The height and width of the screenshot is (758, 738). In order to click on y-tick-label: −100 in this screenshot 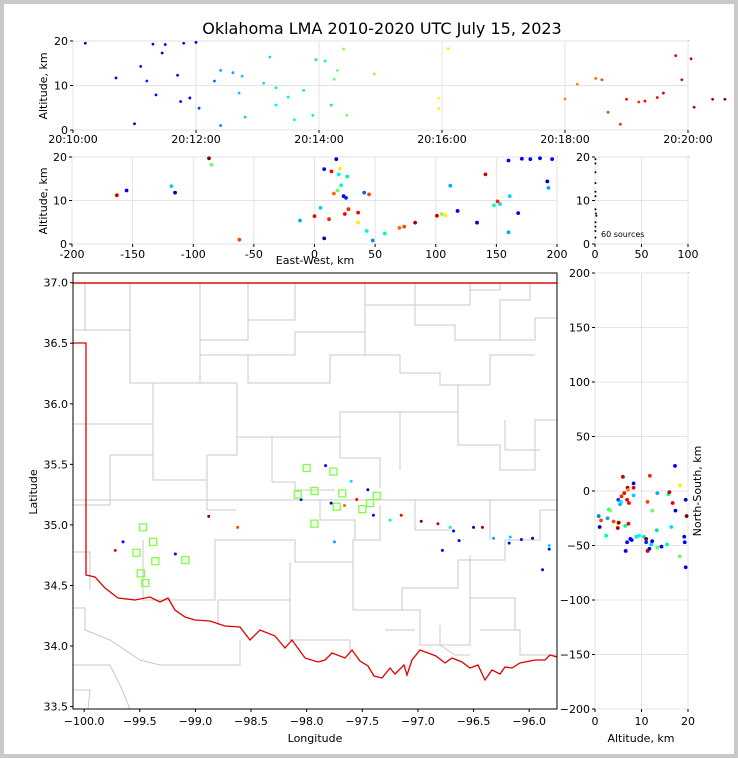, I will do `click(575, 600)`.